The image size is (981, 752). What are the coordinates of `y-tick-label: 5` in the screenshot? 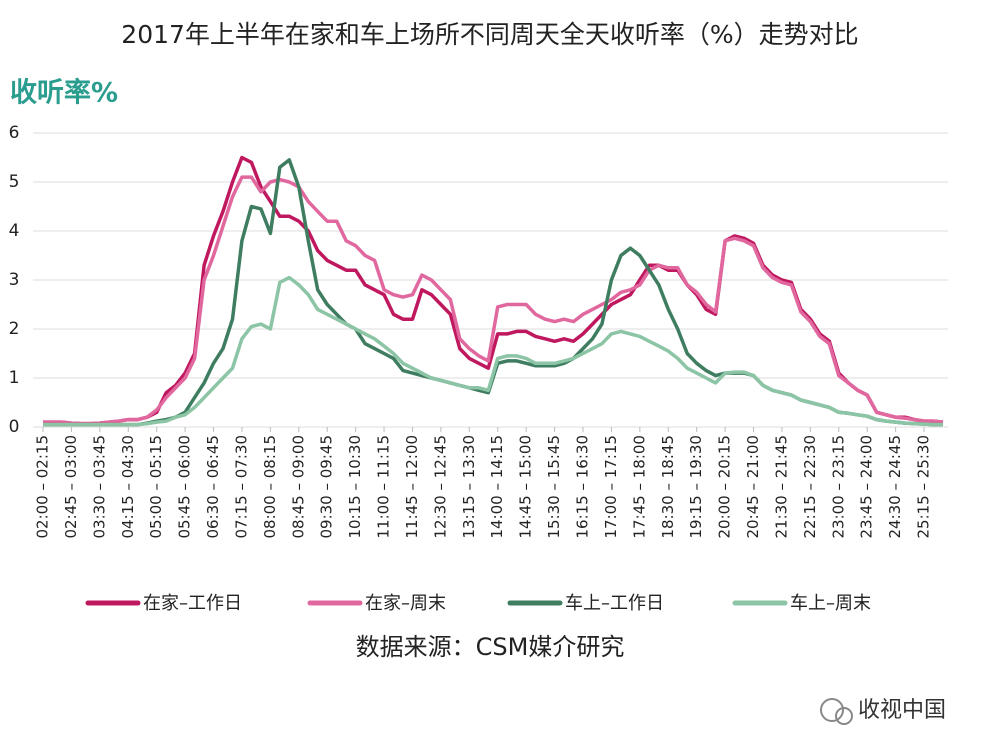 It's located at (14, 182).